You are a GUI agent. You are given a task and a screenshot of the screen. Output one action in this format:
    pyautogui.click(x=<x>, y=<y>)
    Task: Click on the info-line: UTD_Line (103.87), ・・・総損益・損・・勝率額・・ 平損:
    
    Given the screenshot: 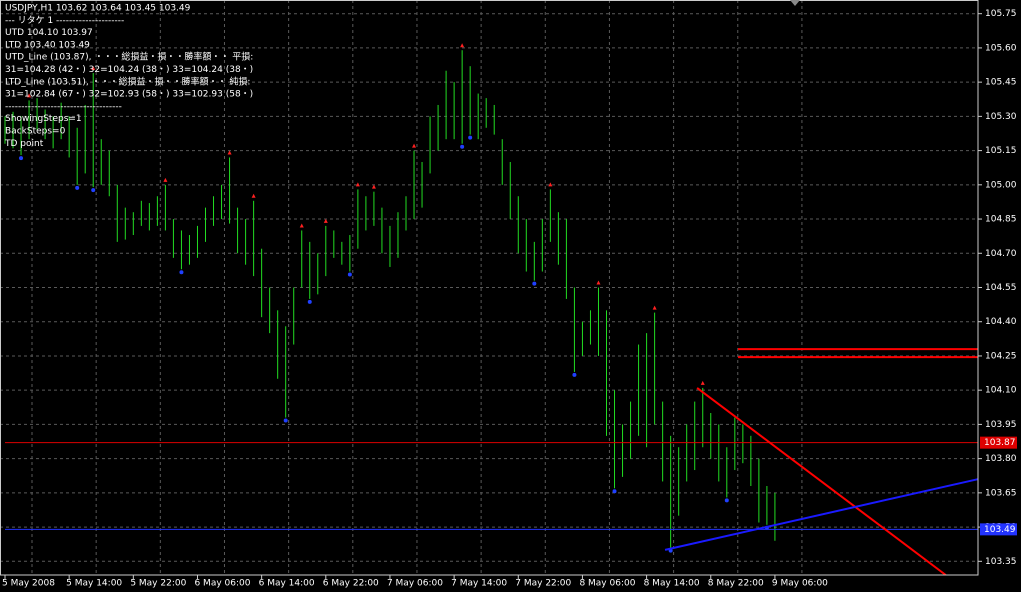 What is the action you would take?
    pyautogui.click(x=129, y=57)
    